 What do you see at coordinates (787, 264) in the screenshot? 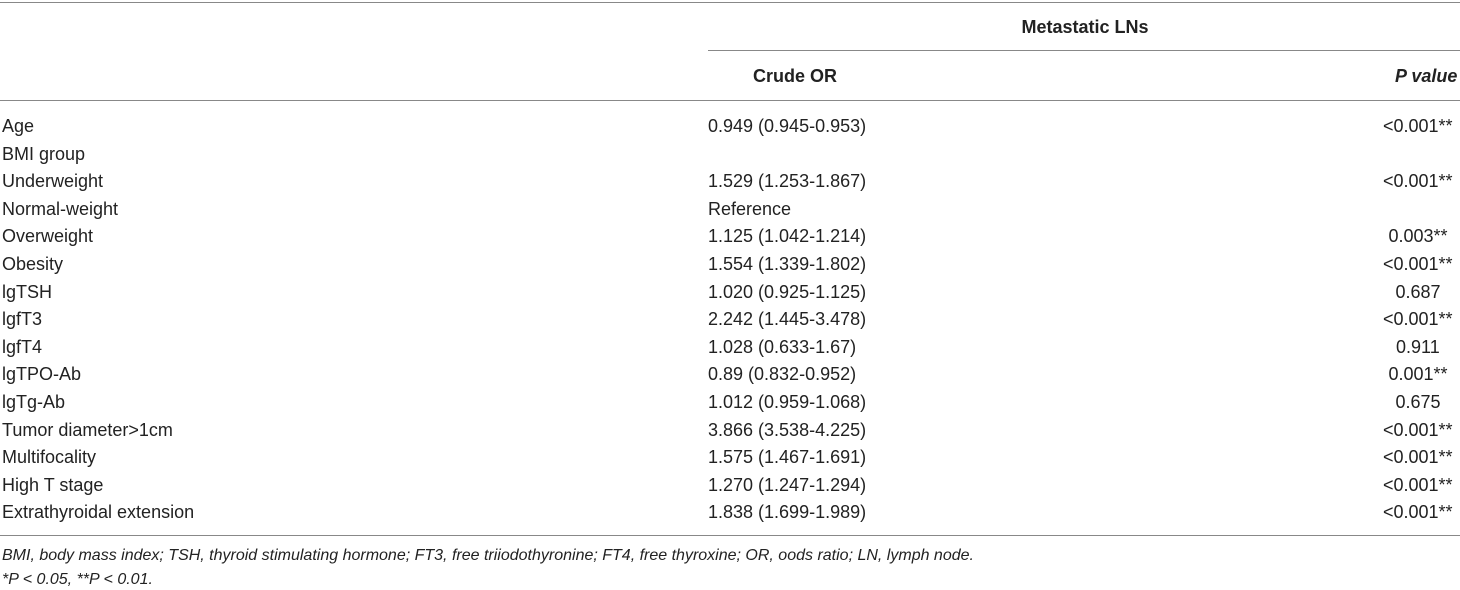
I see `crude-or: 1.554 (1.339-1.802)` at bounding box center [787, 264].